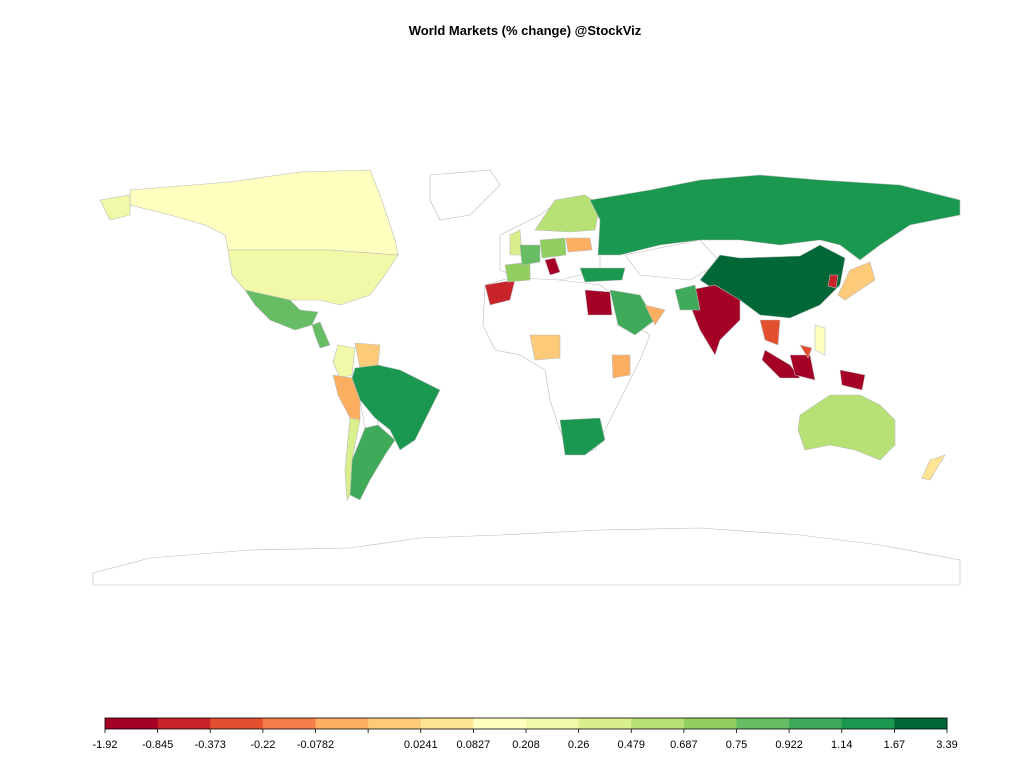  What do you see at coordinates (578, 745) in the screenshot?
I see `legend-label: 0.26` at bounding box center [578, 745].